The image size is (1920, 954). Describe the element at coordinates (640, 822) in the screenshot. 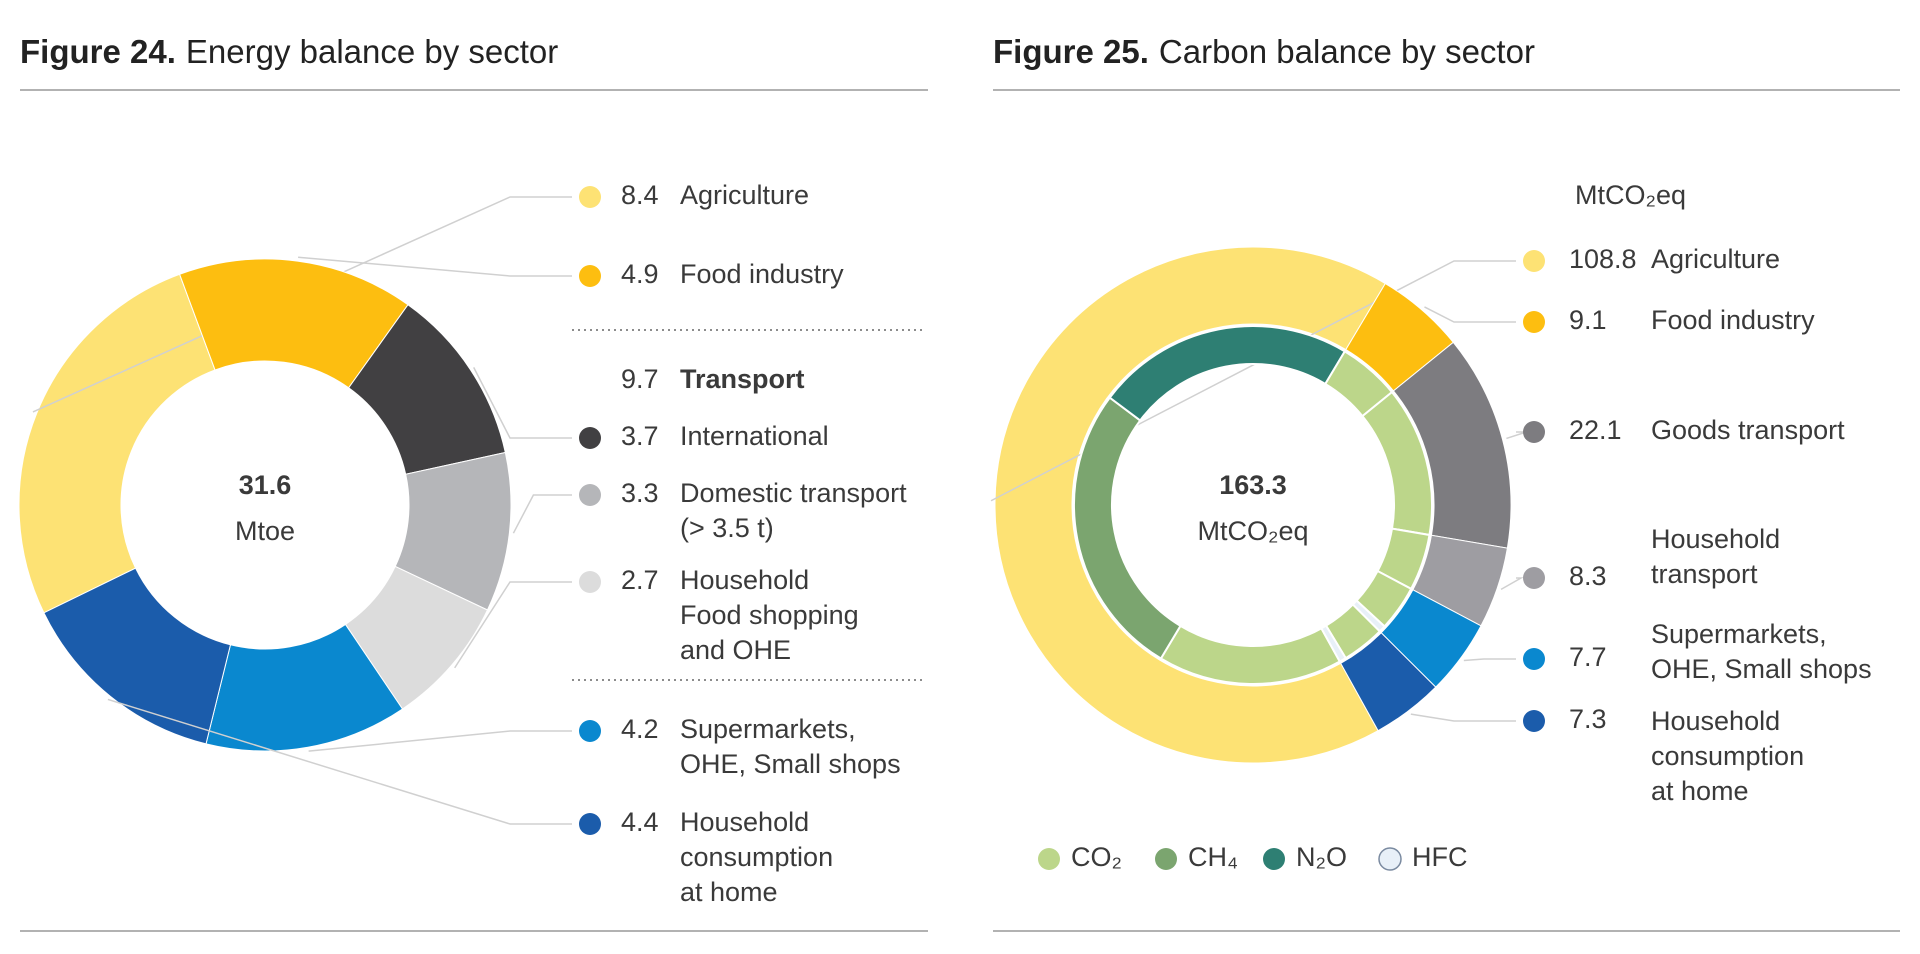

I see `legend-value: 4.4` at that location.